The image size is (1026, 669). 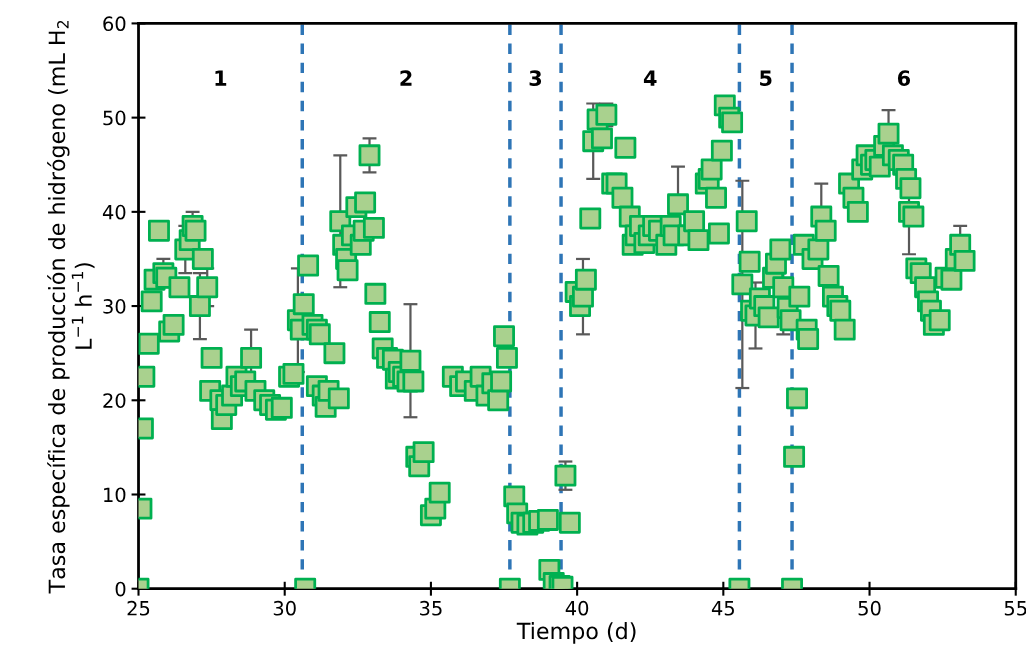 What do you see at coordinates (221, 78) in the screenshot?
I see `annotation: 1` at bounding box center [221, 78].